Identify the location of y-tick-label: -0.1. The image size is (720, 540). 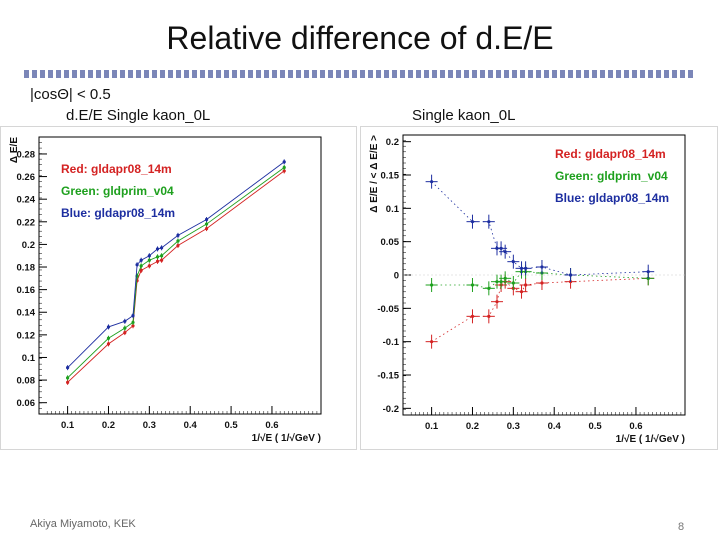
(391, 342).